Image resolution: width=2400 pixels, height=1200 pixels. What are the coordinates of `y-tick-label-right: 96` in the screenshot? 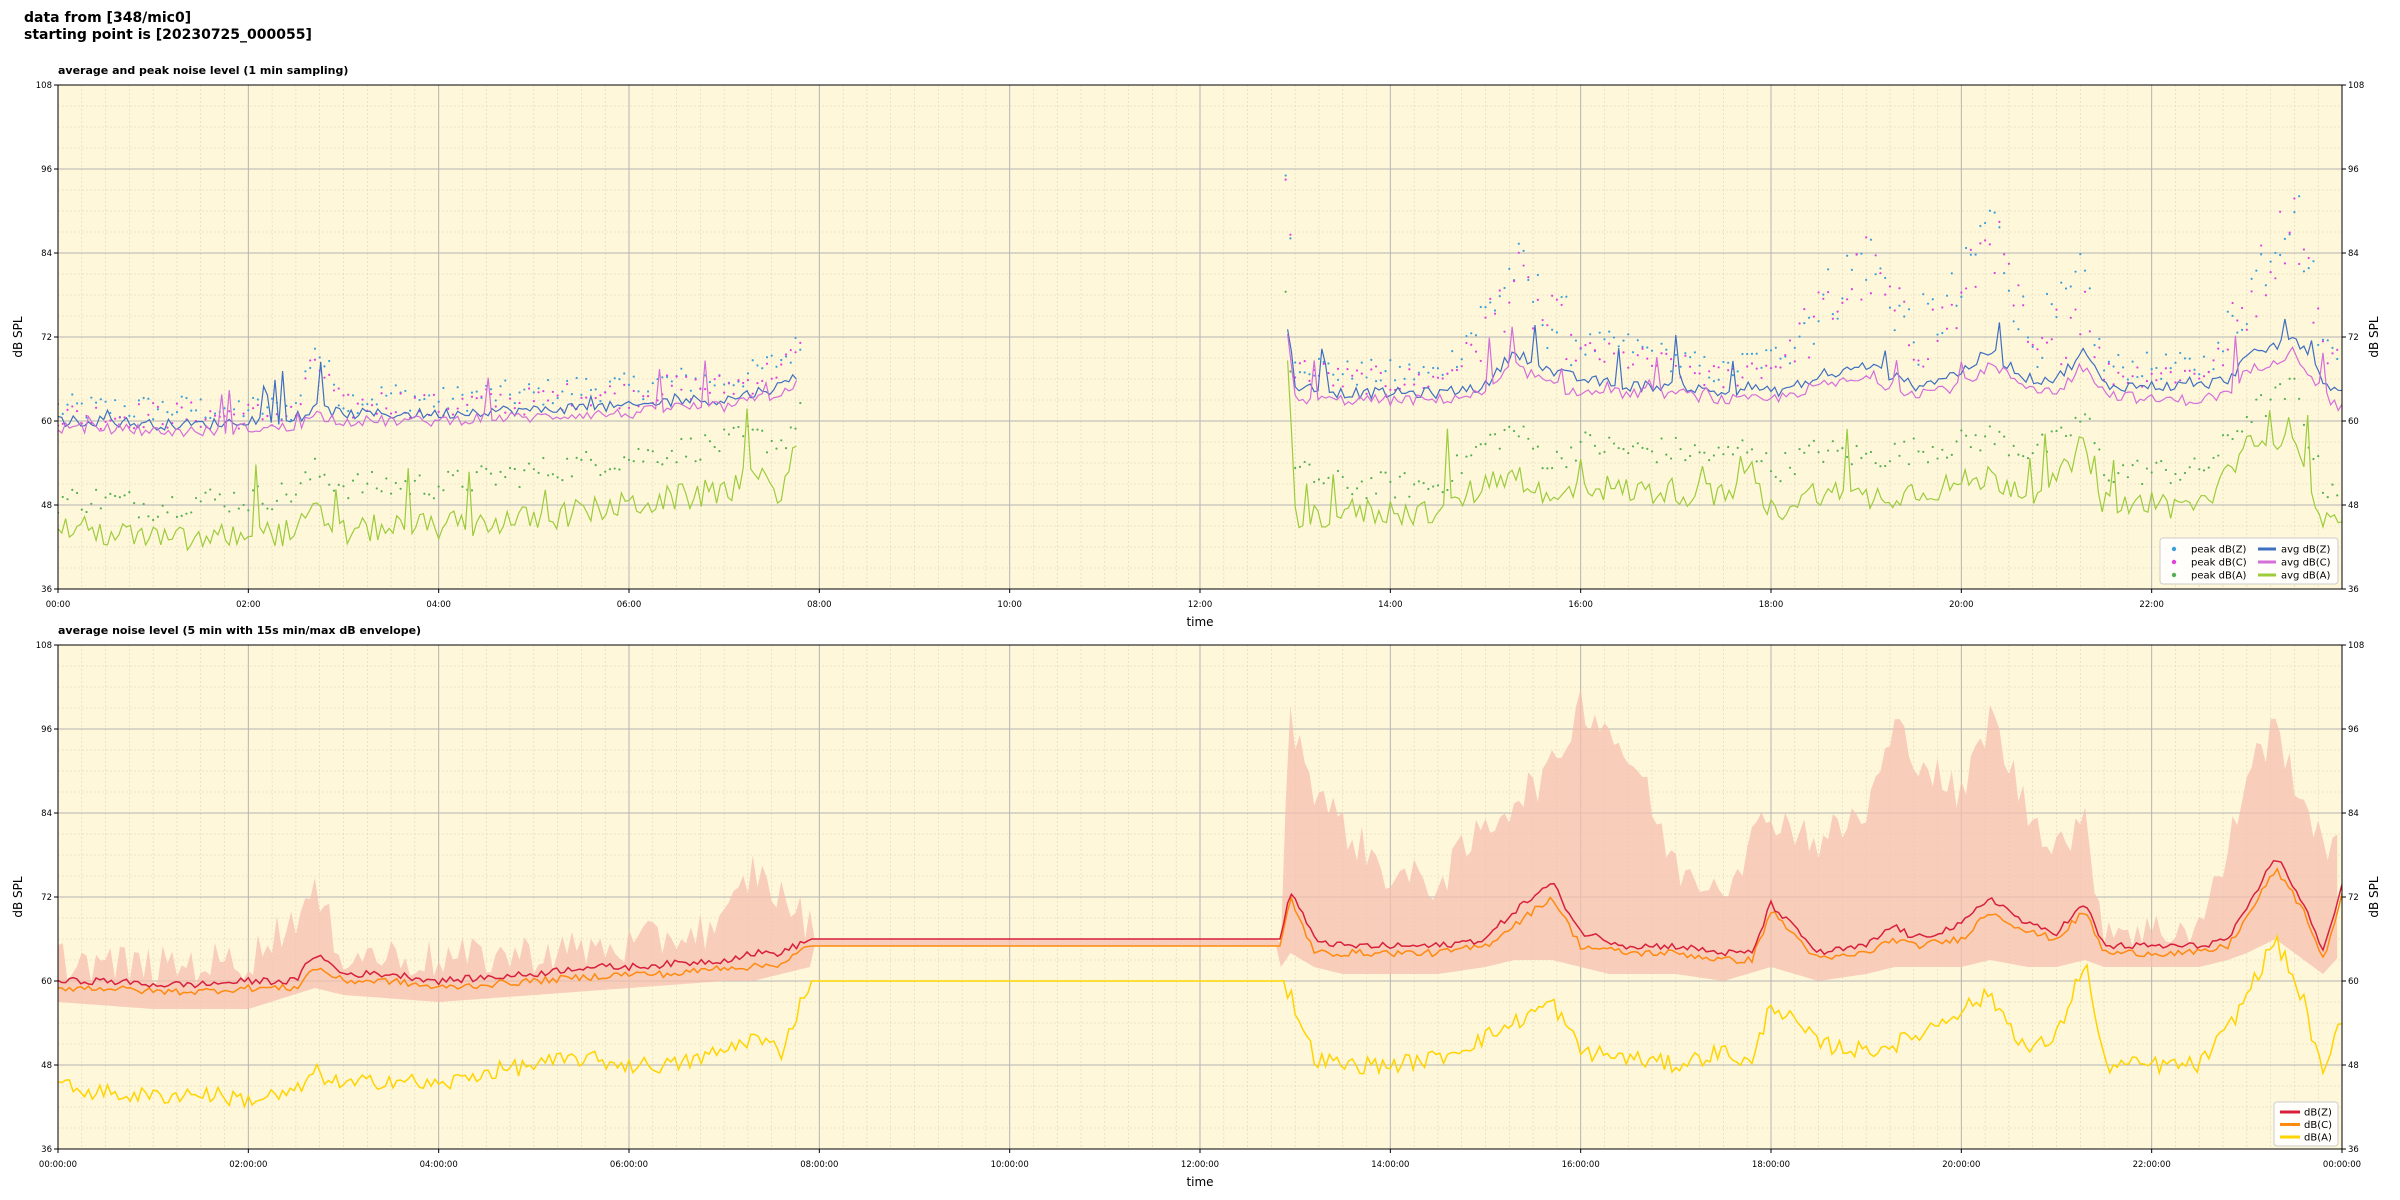 It's located at (2353, 730).